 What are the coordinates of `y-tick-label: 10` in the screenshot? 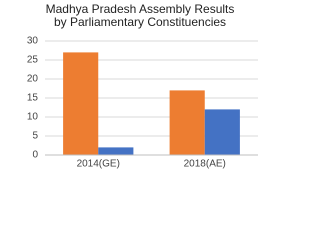 It's located at (33, 117).